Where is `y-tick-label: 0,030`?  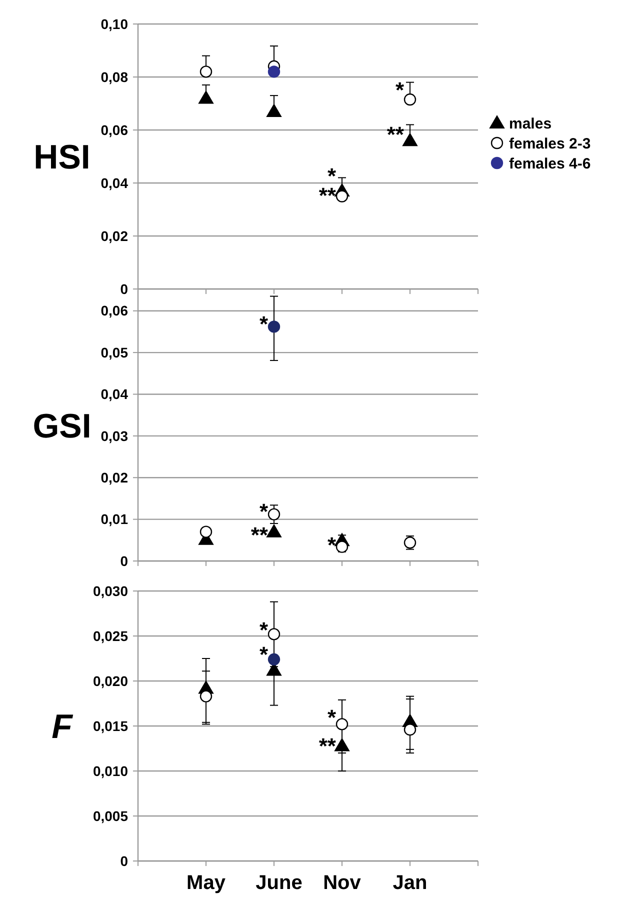 y-tick-label: 0,030 is located at coordinates (110, 590).